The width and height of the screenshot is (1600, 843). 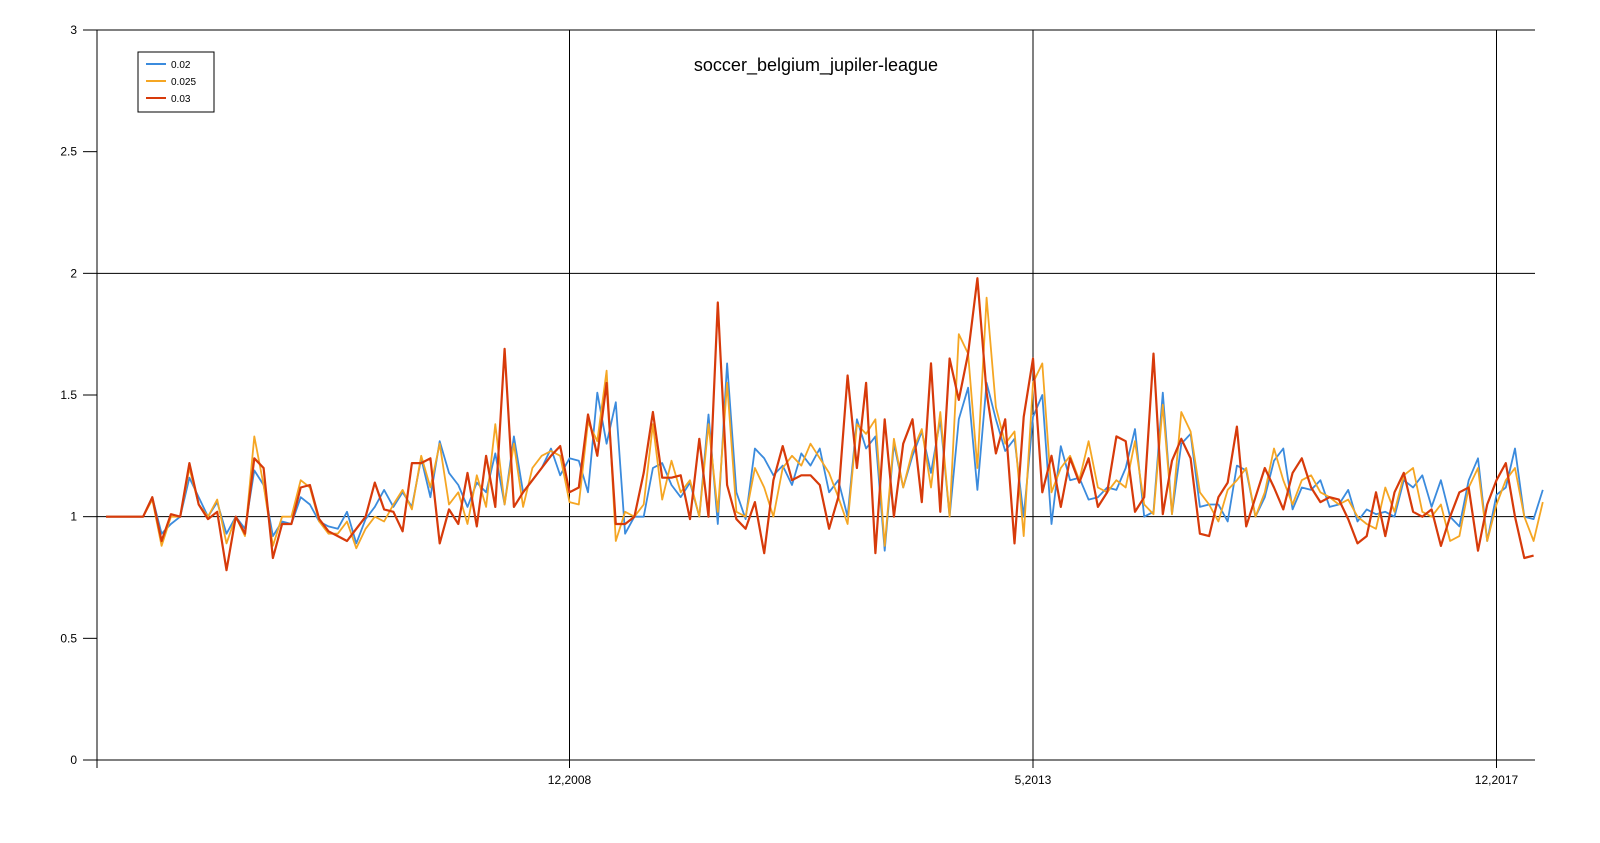 I want to click on chart-title: soccer_belgium_jupiler-league, so click(x=816, y=65).